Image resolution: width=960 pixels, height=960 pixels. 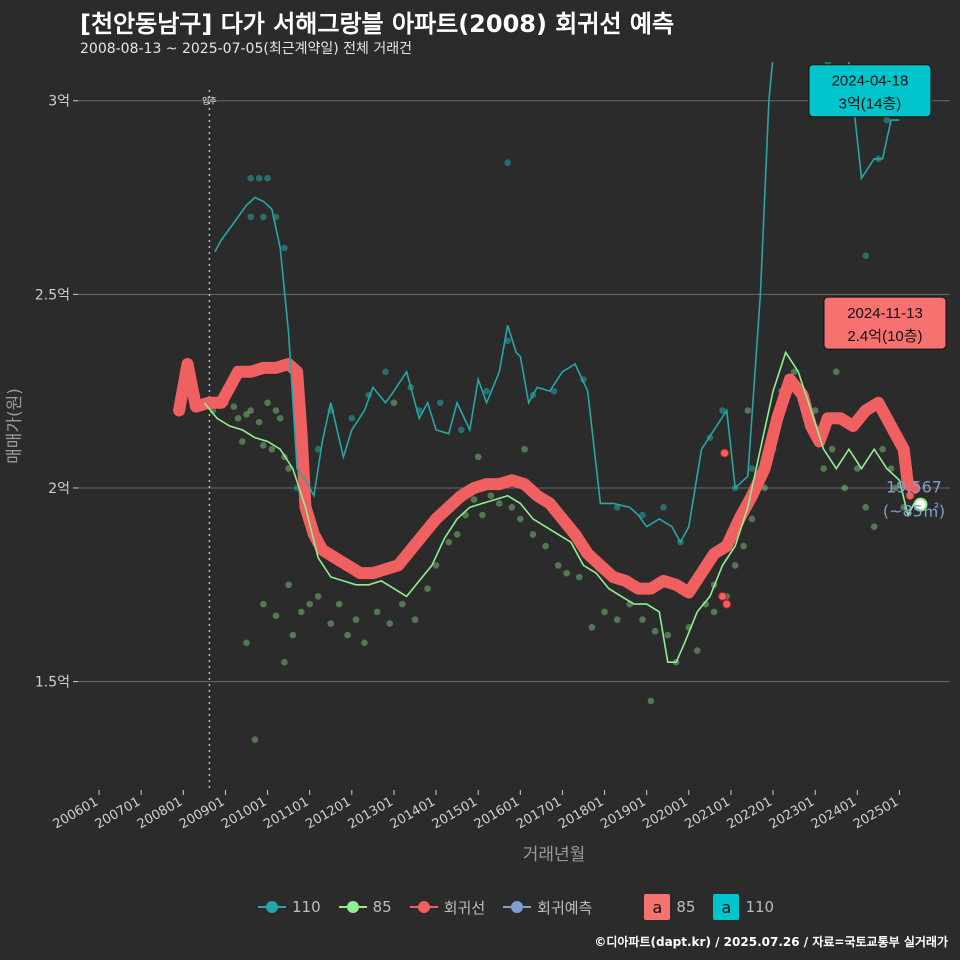 I want to click on legend-item: 회귀선, so click(x=447, y=907).